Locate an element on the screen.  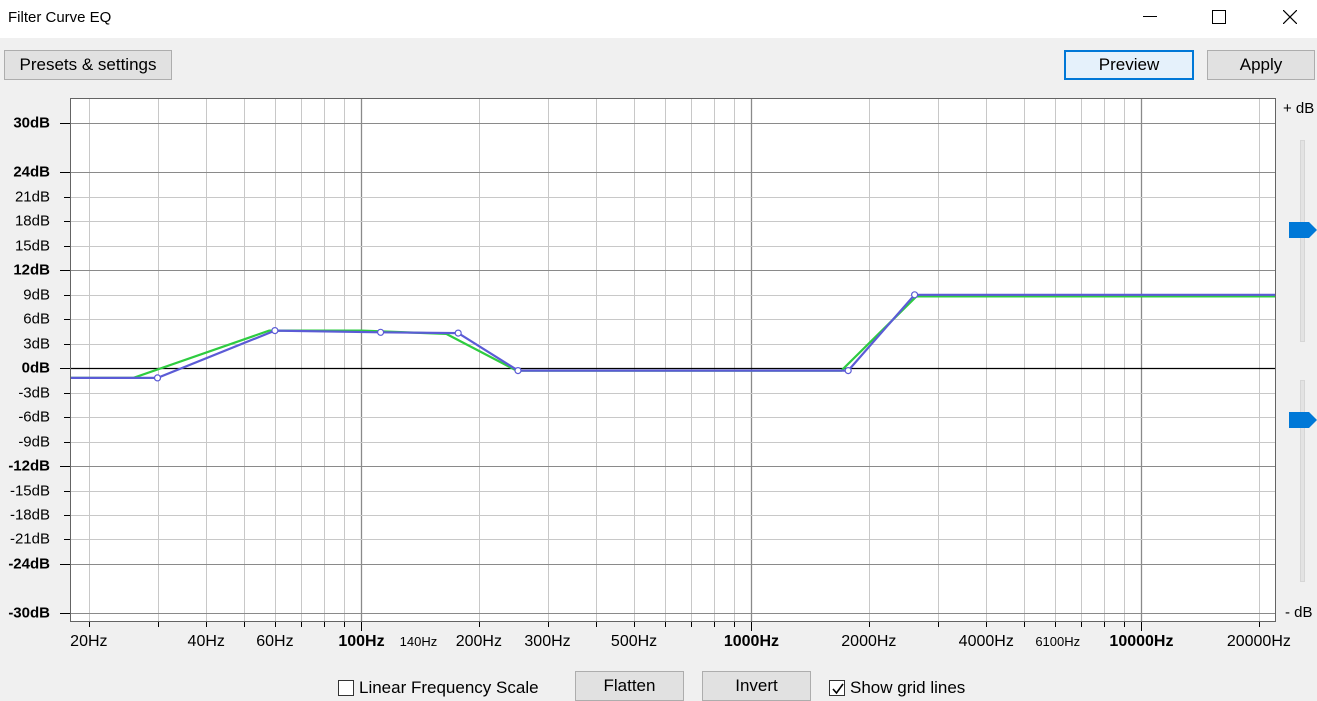
checkmark-icon is located at coordinates (838, 689).